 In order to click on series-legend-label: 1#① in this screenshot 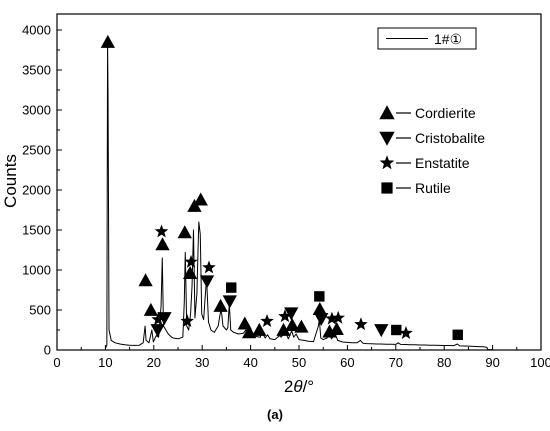, I will do `click(448, 39)`.